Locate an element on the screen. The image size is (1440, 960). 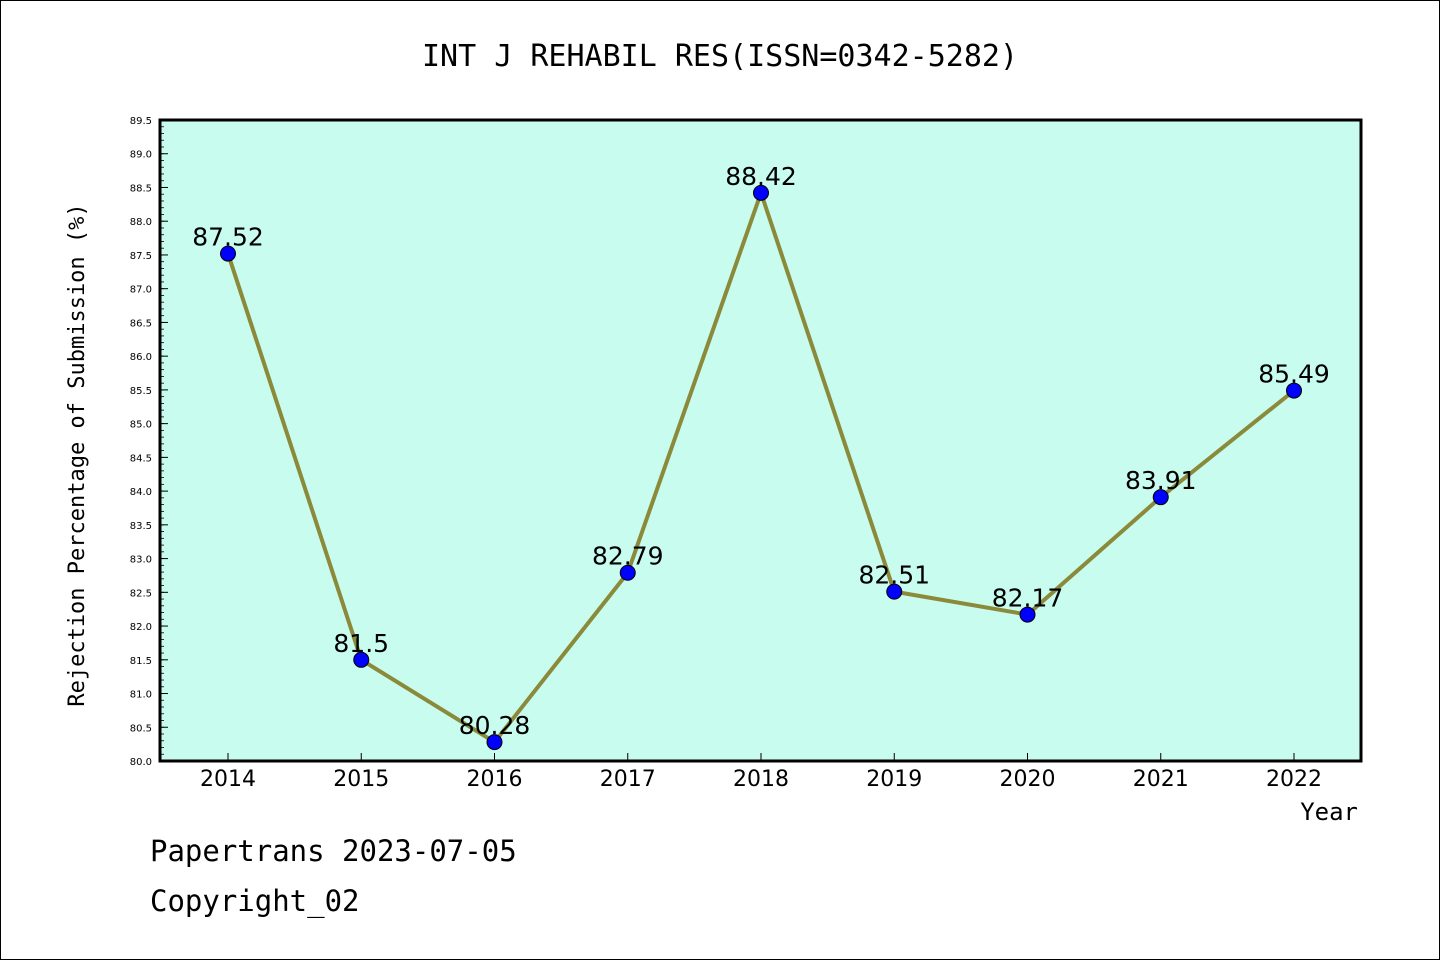
y-tick-label: 88.0 is located at coordinates (141, 222).